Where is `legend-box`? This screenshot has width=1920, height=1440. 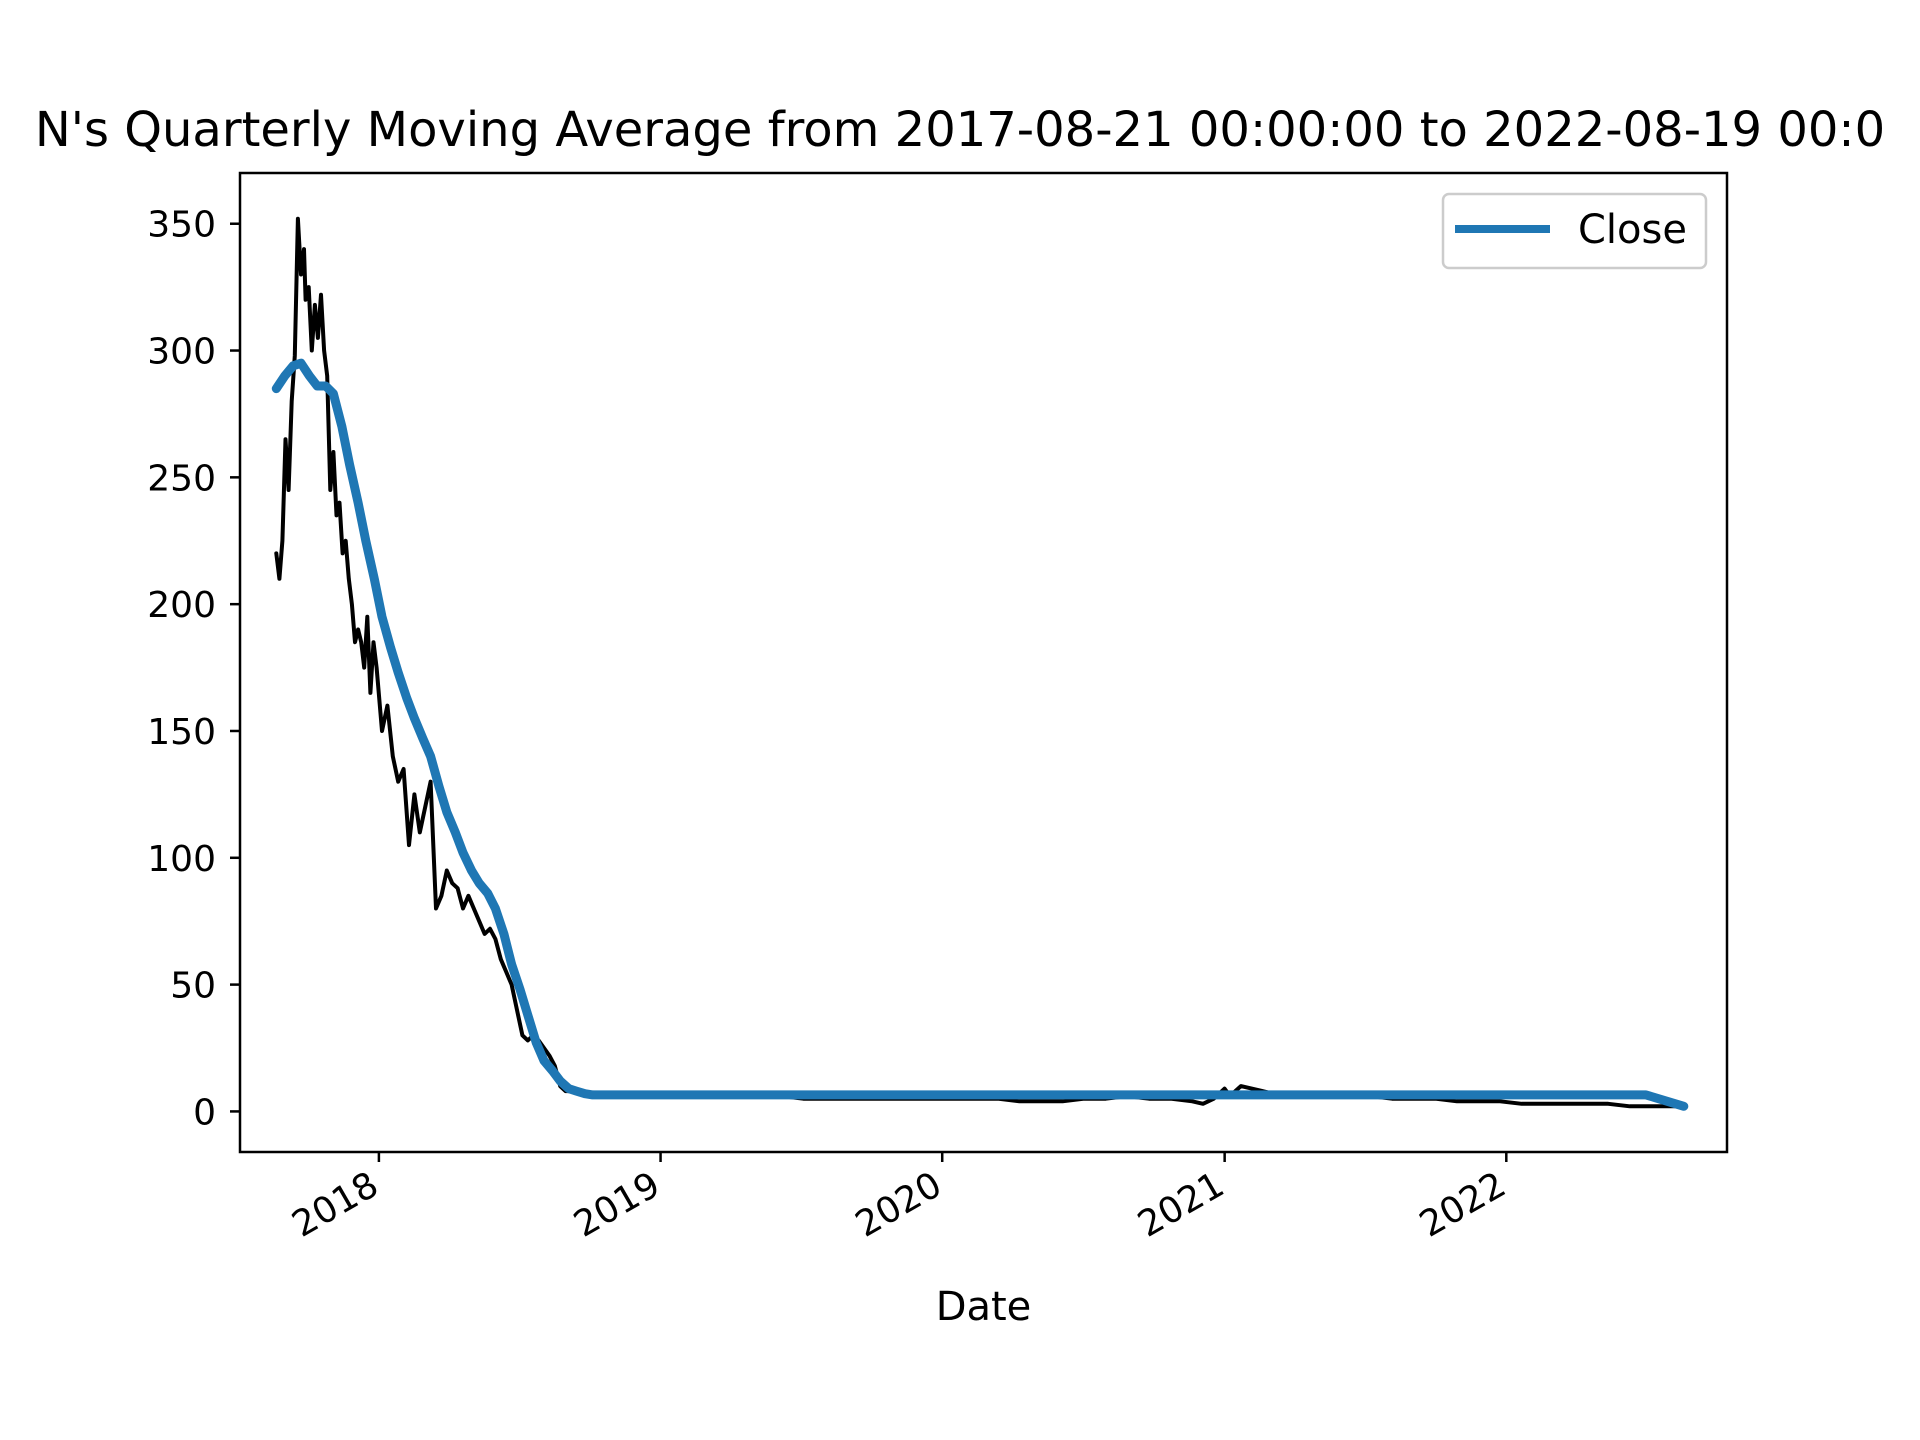 legend-box is located at coordinates (1574, 231).